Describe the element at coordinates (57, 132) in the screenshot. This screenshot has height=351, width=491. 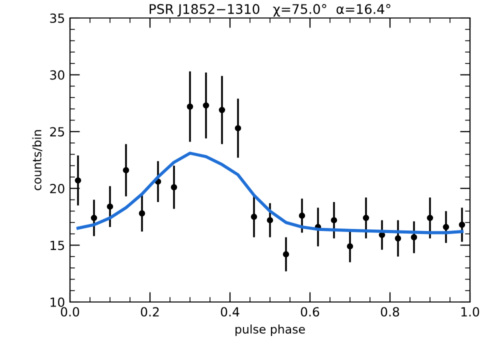
I see `y-tick-label: 25` at that location.